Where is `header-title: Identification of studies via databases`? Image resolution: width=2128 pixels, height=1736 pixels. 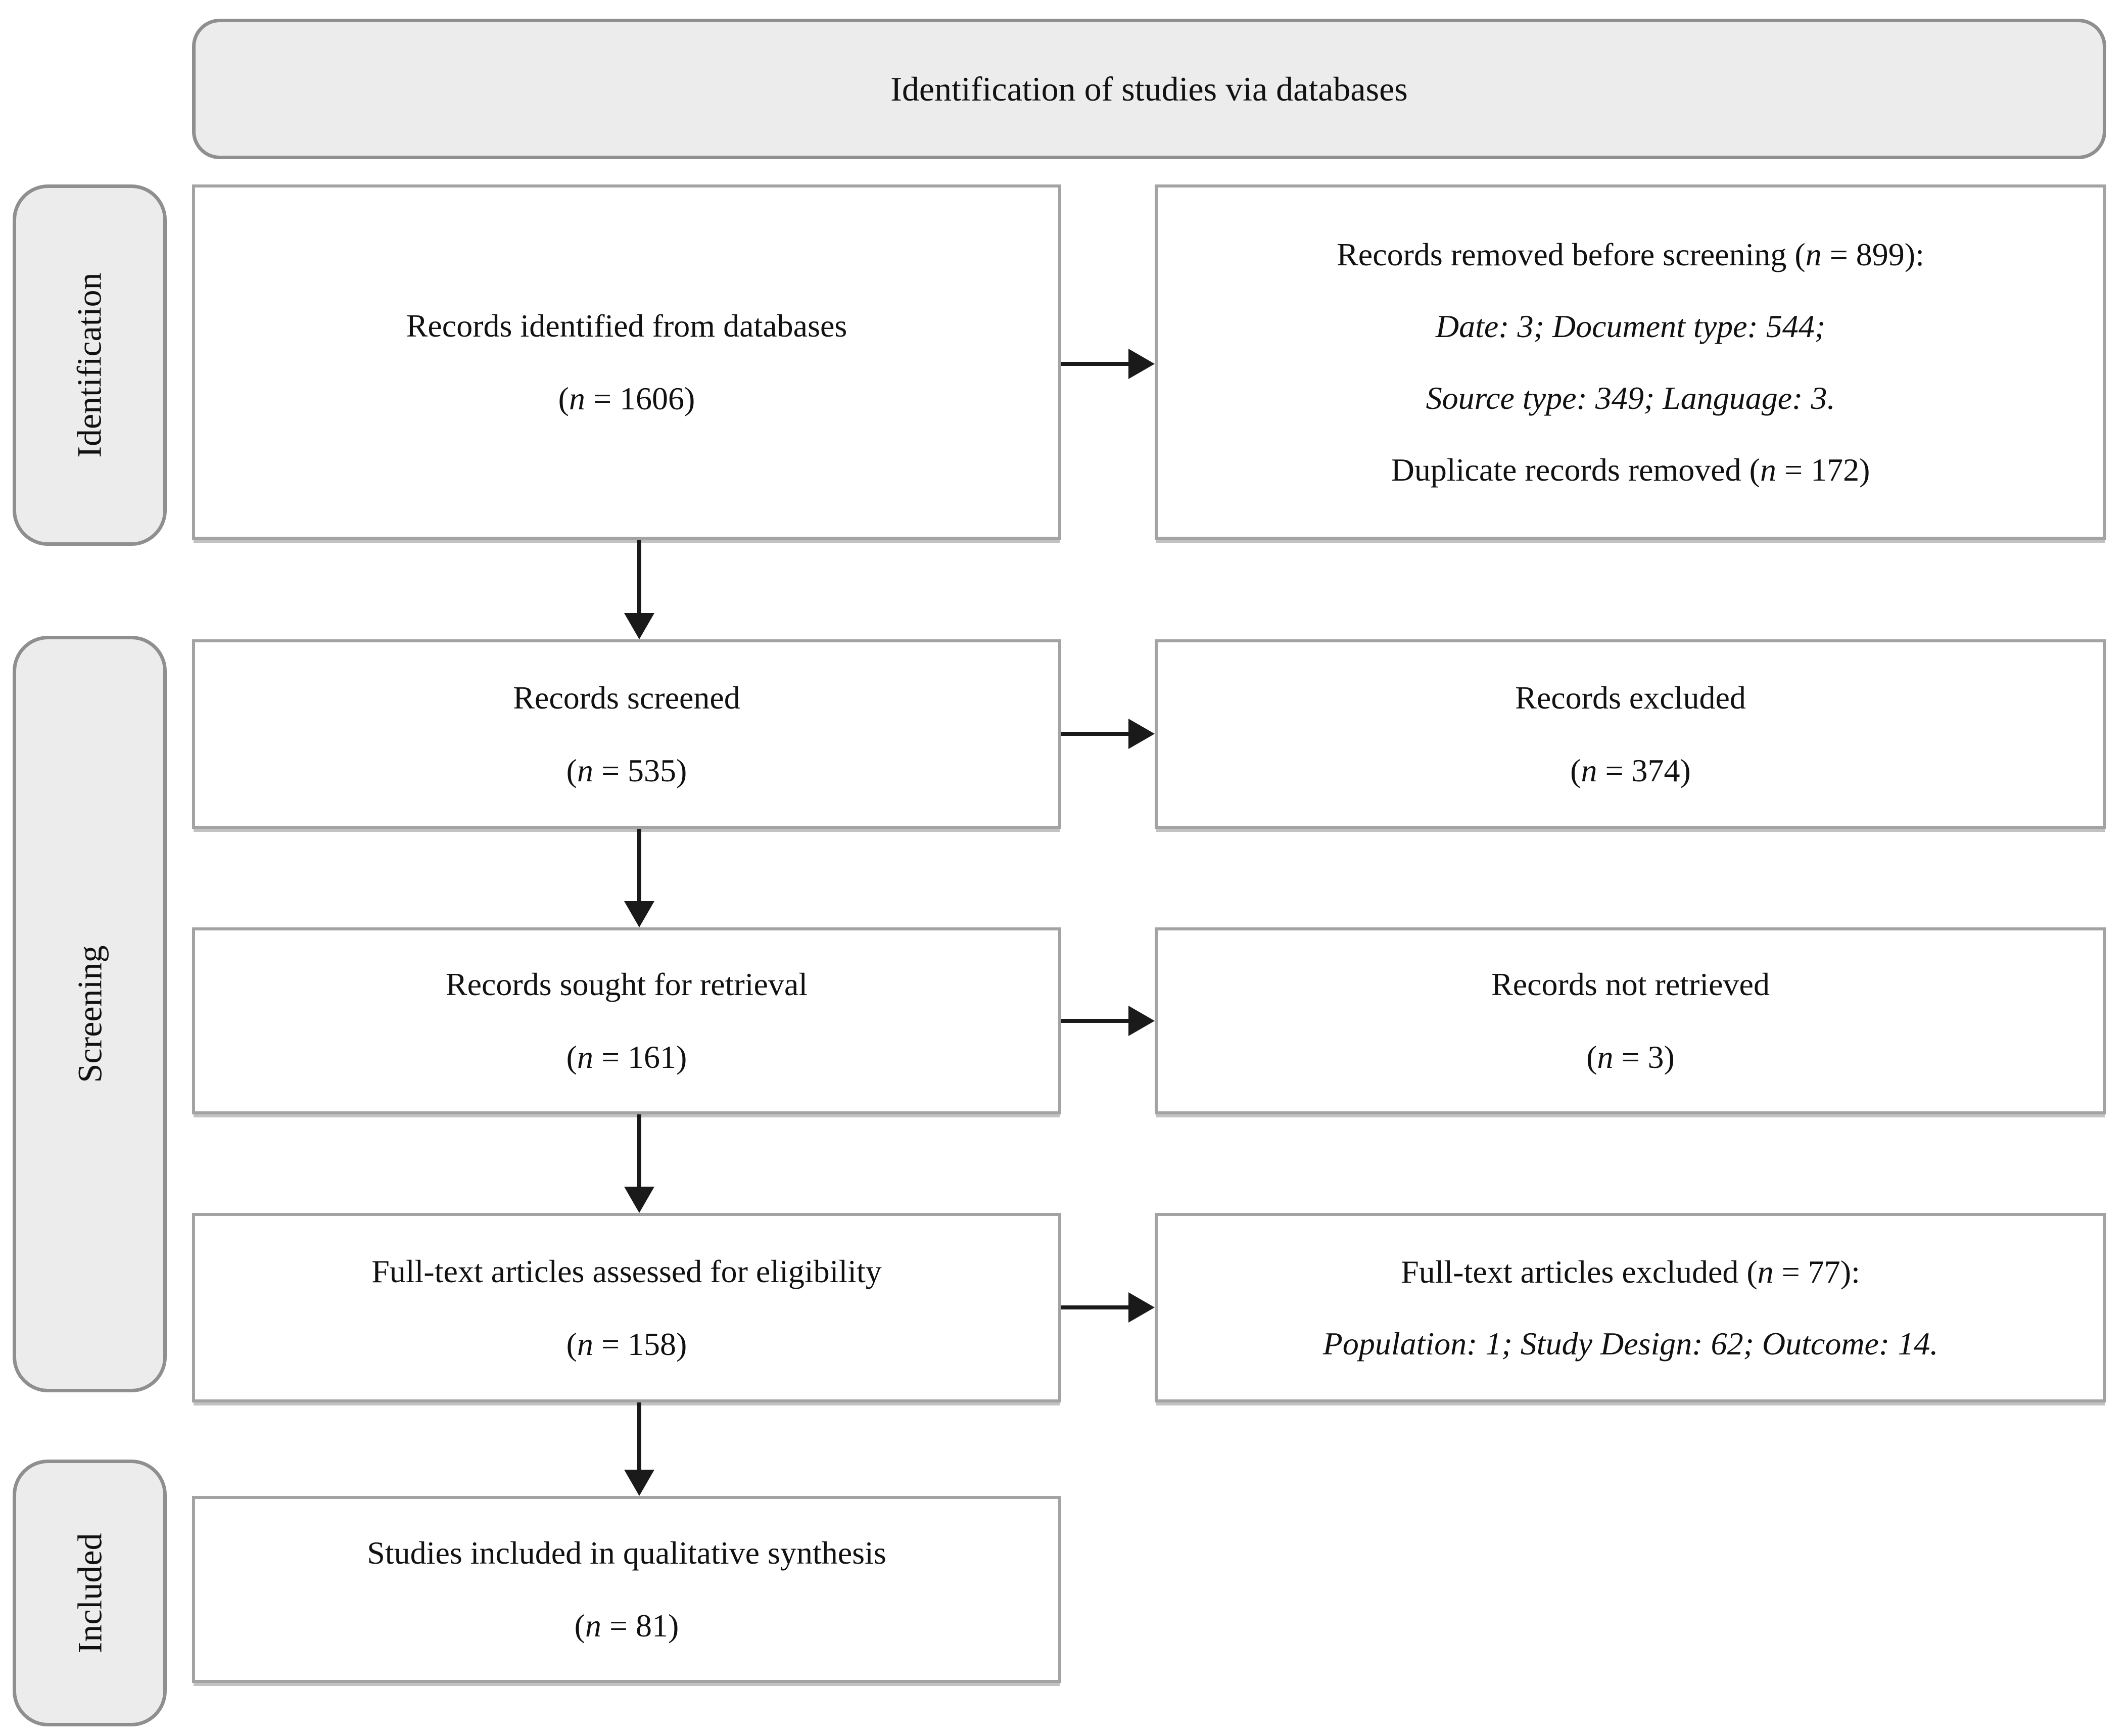 header-title: Identification of studies via databases is located at coordinates (1149, 88).